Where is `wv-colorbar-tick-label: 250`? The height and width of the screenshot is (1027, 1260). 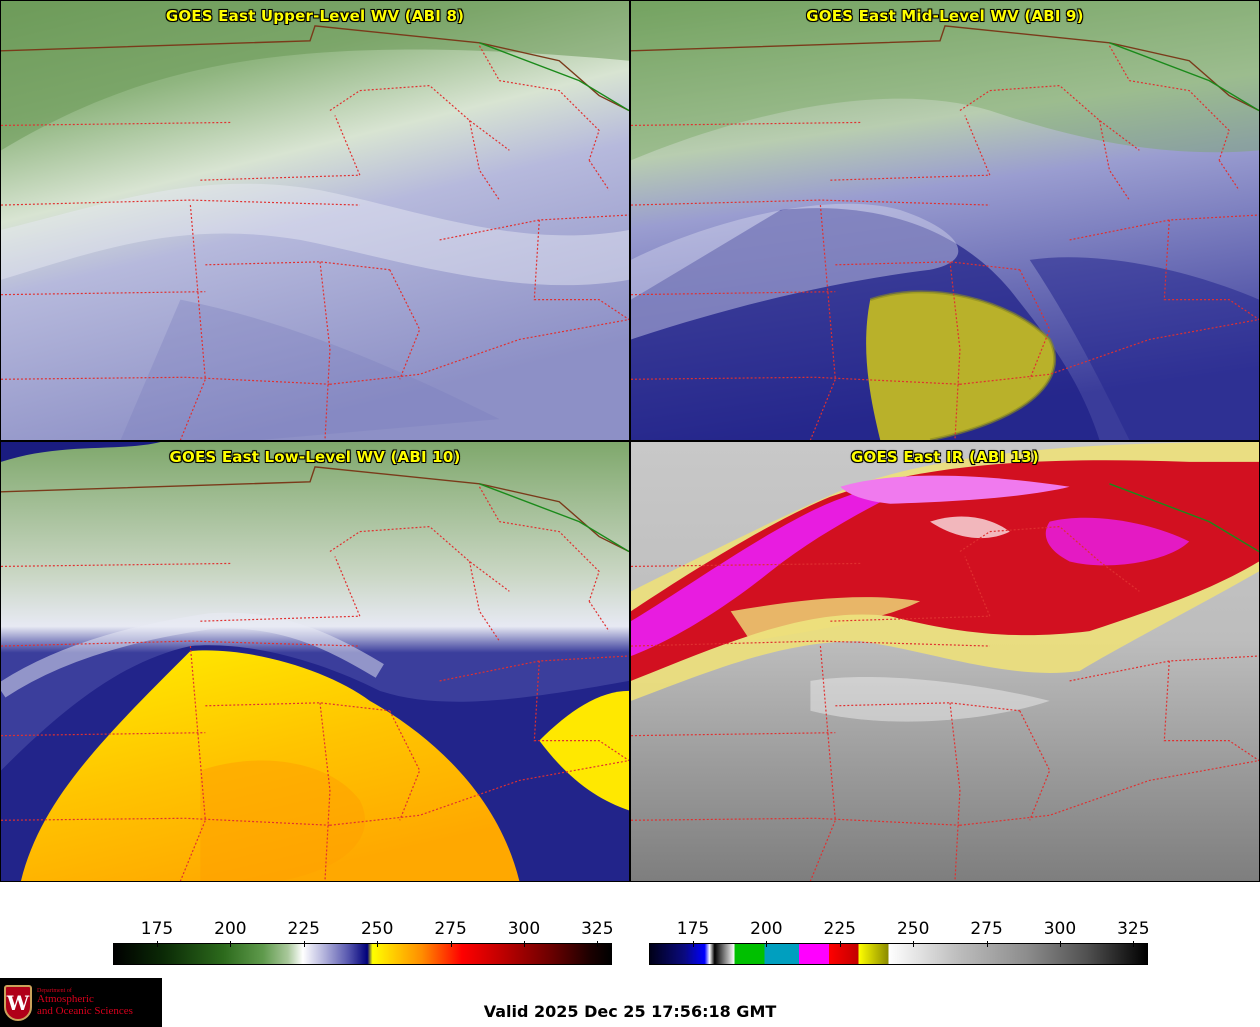
wv-colorbar-tick-label: 250 is located at coordinates (377, 929).